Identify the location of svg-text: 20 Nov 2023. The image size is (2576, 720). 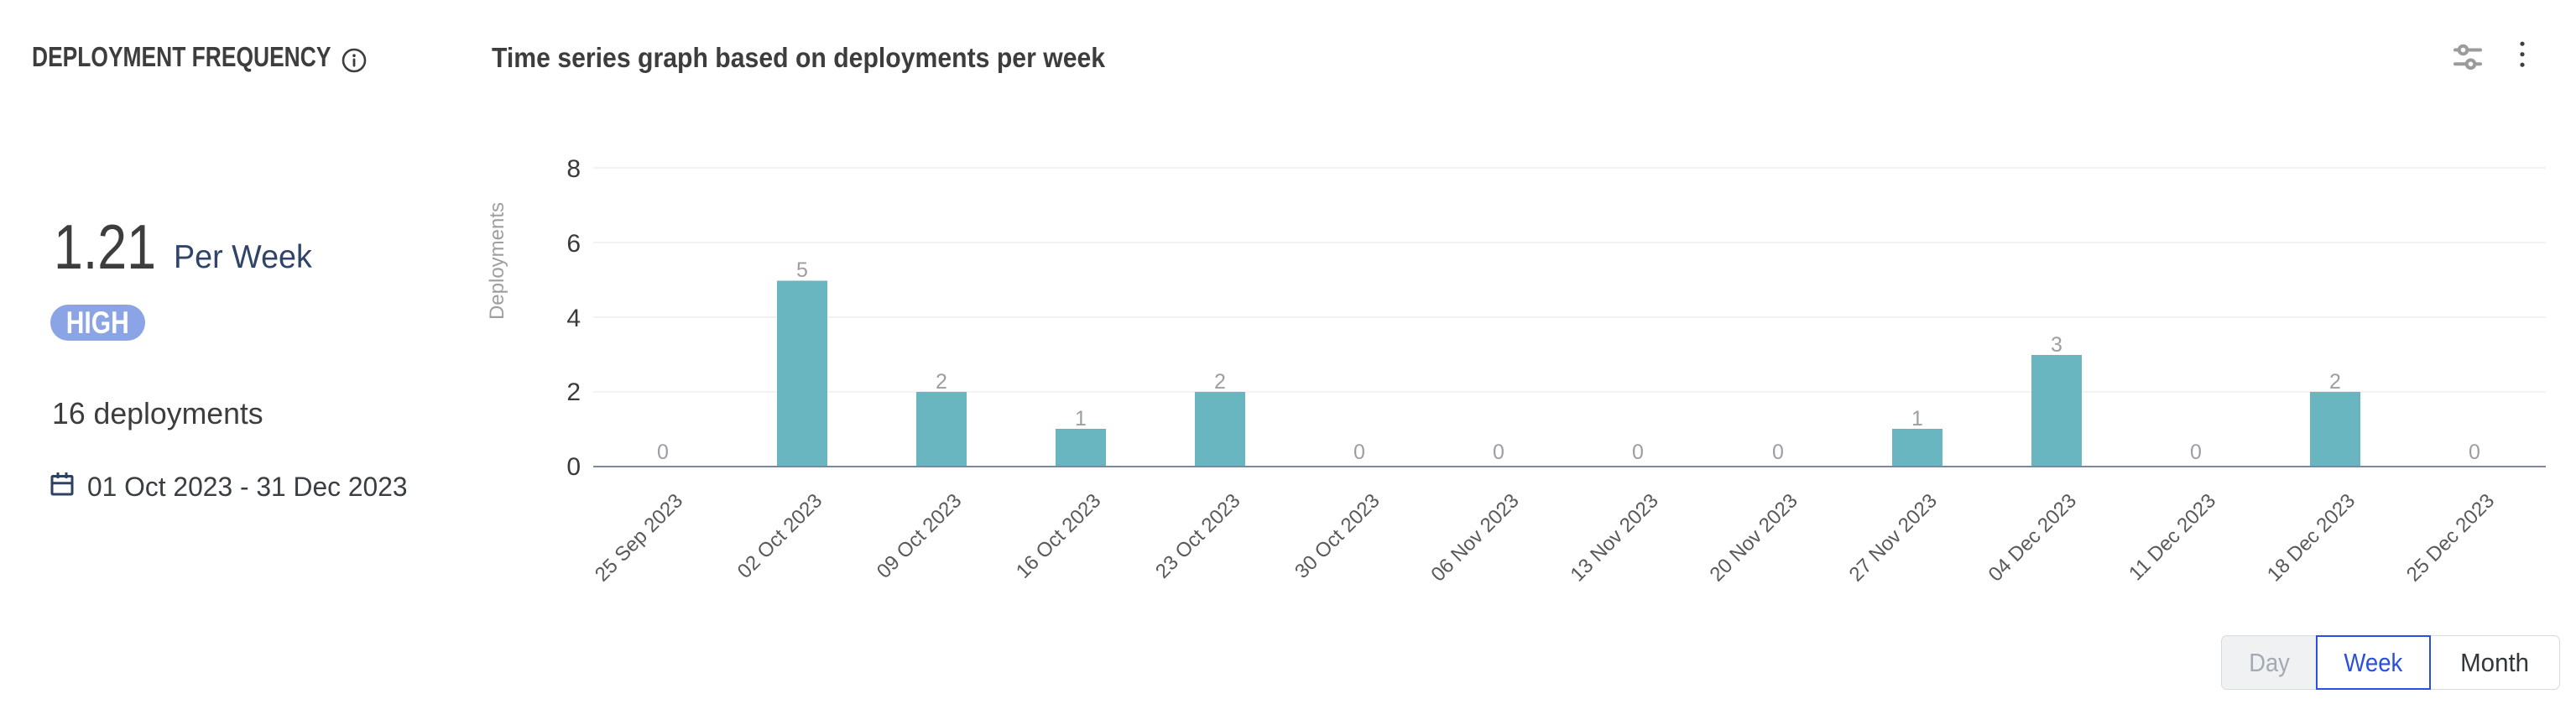
(1754, 537).